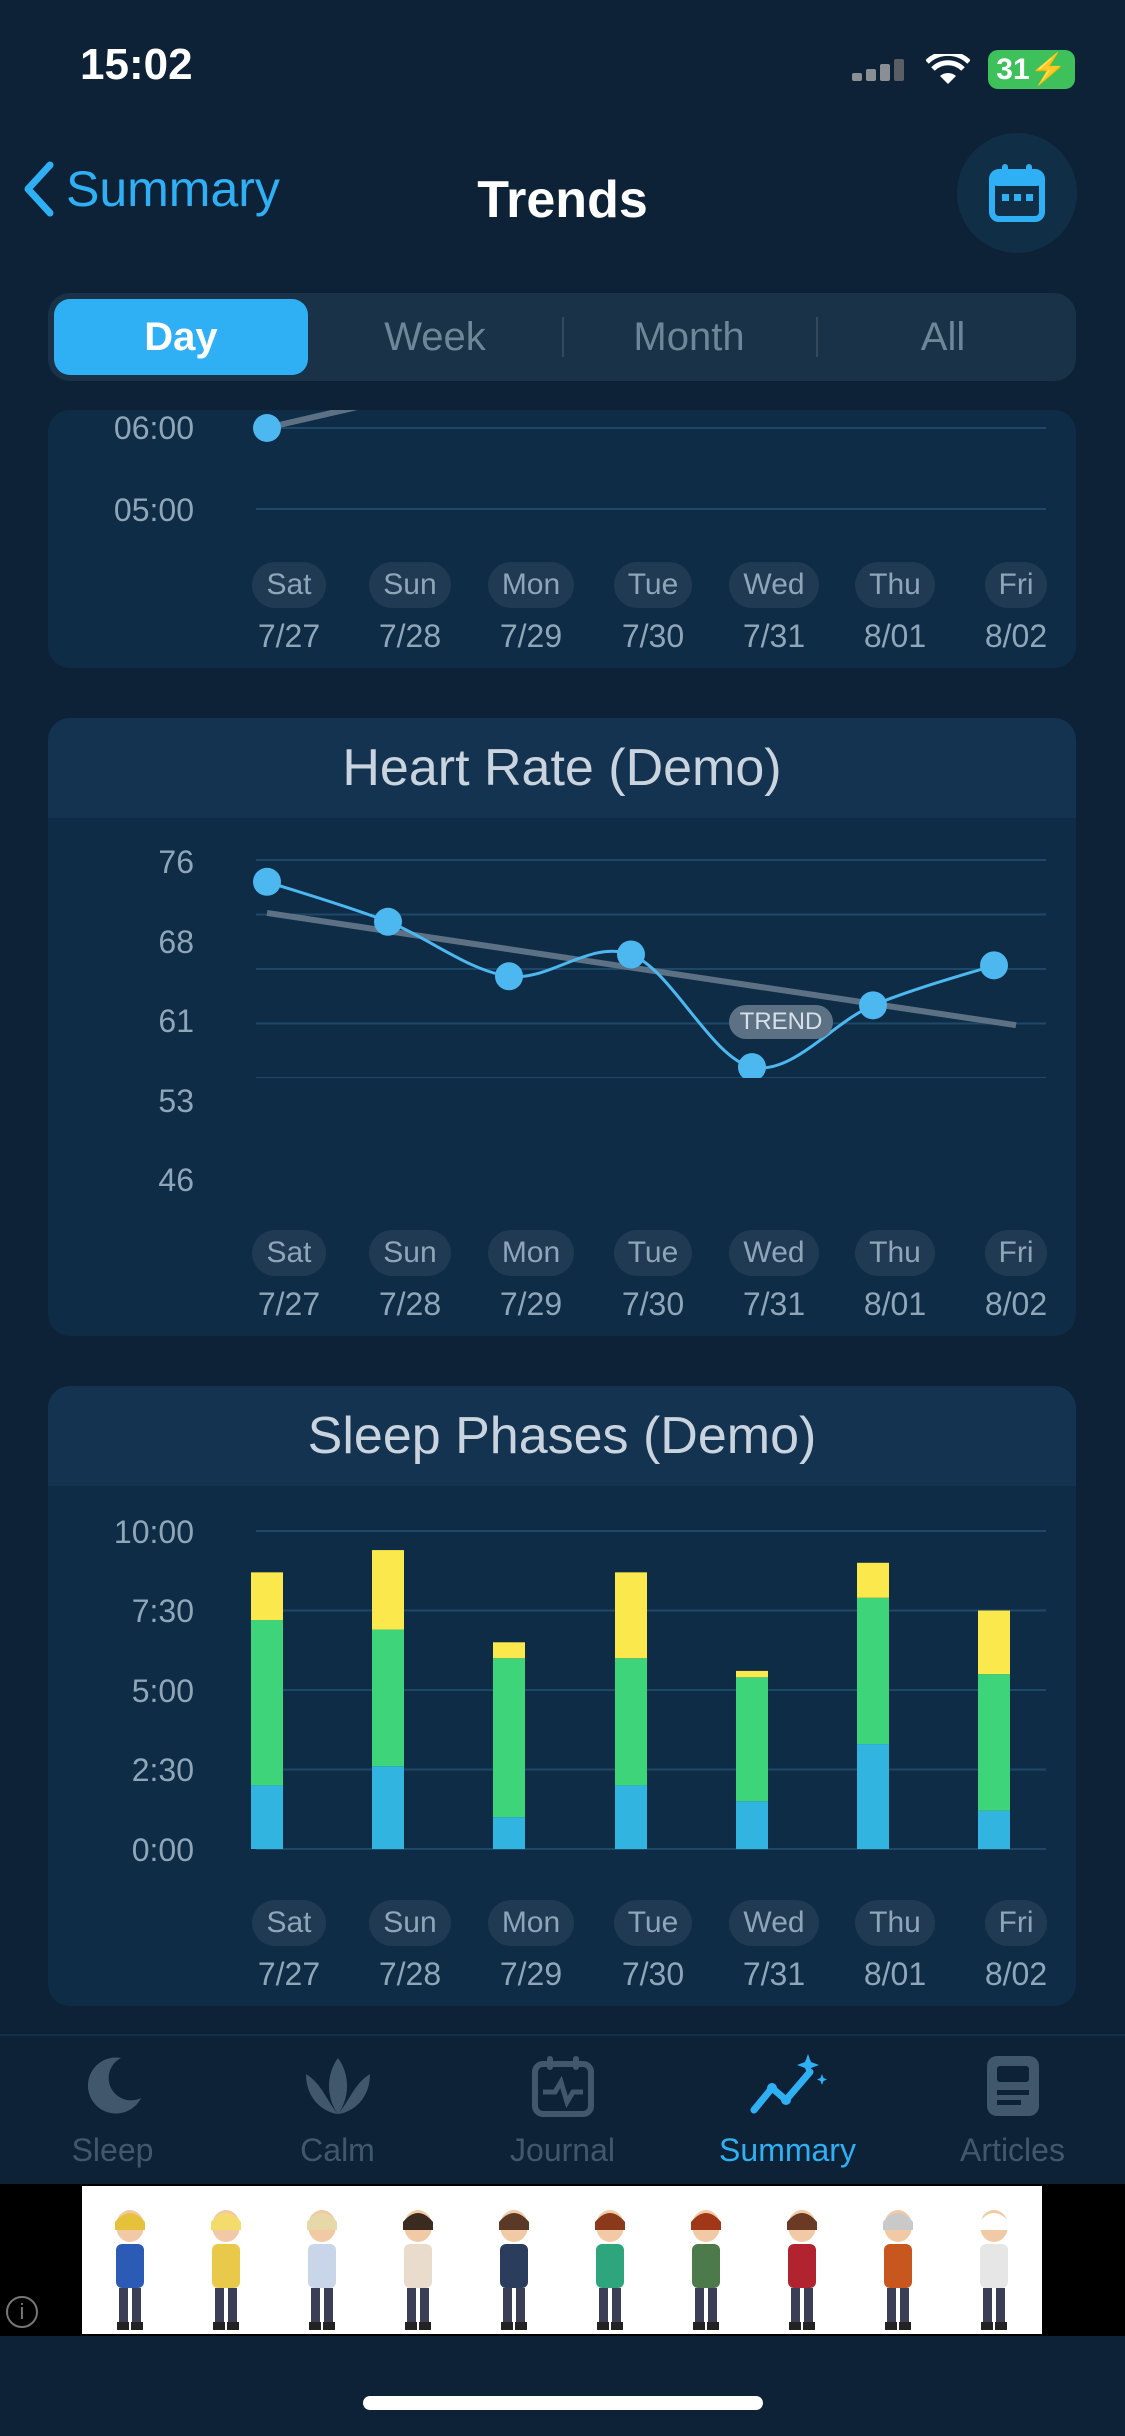 The height and width of the screenshot is (2436, 1125). I want to click on segment-day: Day, so click(181, 337).